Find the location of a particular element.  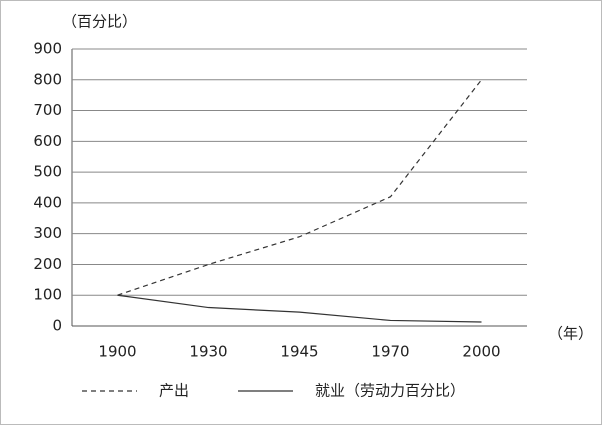

y-axis-label: （百分比） is located at coordinates (99, 22).